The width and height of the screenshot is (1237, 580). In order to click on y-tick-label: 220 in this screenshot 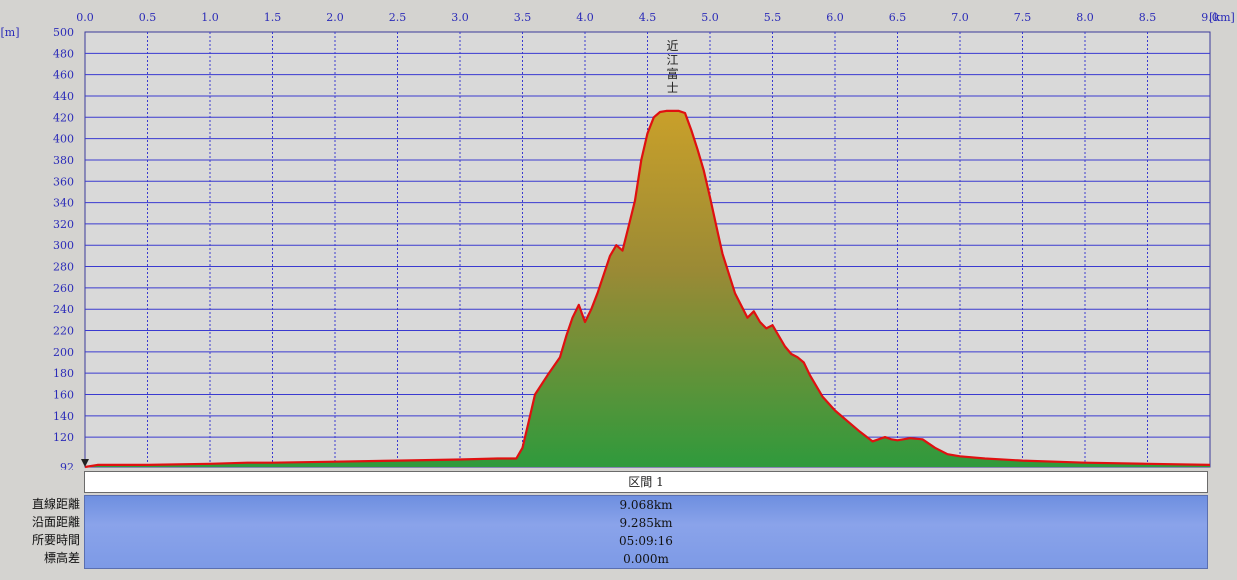, I will do `click(63, 331)`.